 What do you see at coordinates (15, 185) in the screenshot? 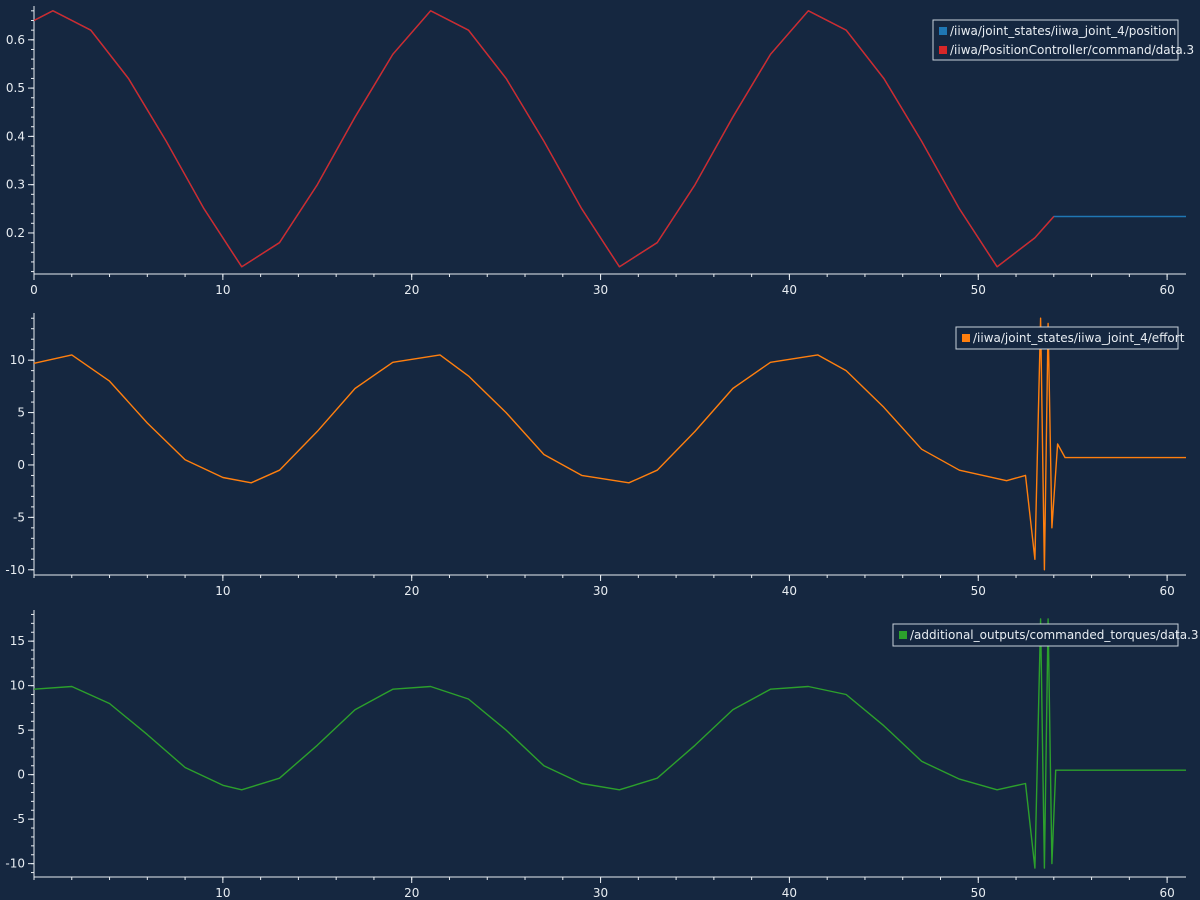
I see `y-tick-label: 0.3` at bounding box center [15, 185].